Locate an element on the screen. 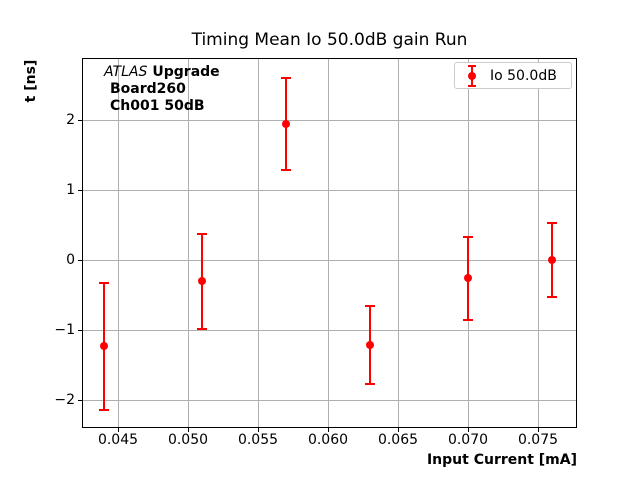 The height and width of the screenshot is (480, 640). x-tick-label: 0.060 is located at coordinates (328, 440).